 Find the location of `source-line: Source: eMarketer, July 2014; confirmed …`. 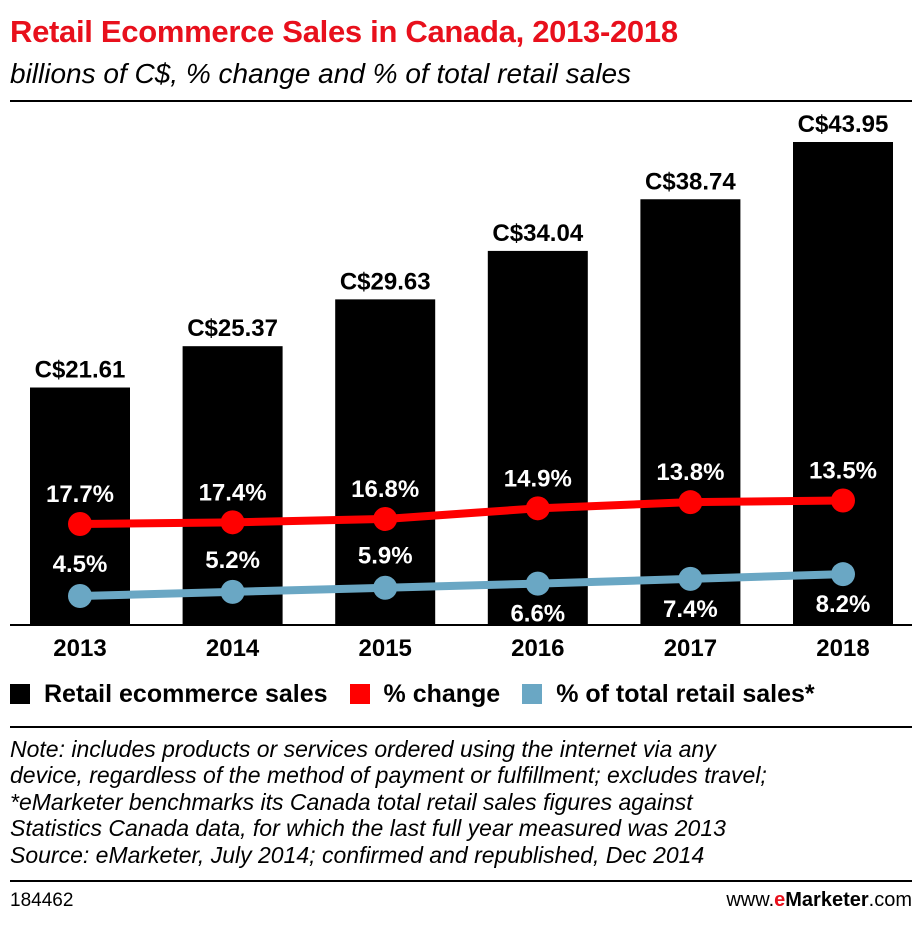

source-line: Source: eMarketer, July 2014; confirmed … is located at coordinates (357, 854).